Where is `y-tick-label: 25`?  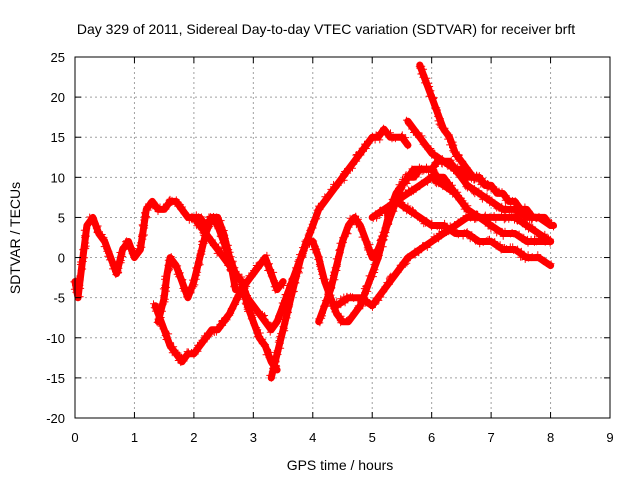 y-tick-label: 25 is located at coordinates (58, 57).